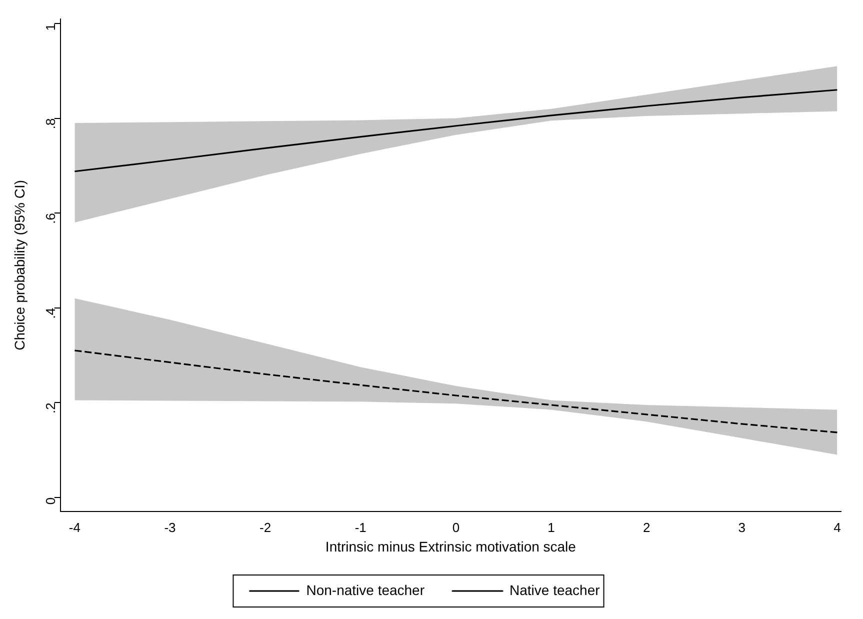 Image resolution: width=863 pixels, height=619 pixels. I want to click on y-tick-label: .6, so click(50, 218).